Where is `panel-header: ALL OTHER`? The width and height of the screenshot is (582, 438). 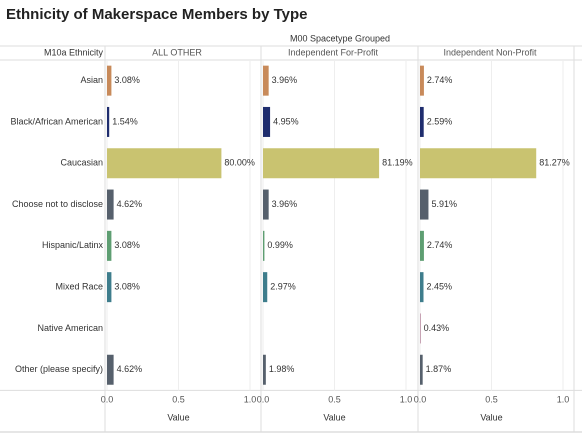 panel-header: ALL OTHER is located at coordinates (177, 52).